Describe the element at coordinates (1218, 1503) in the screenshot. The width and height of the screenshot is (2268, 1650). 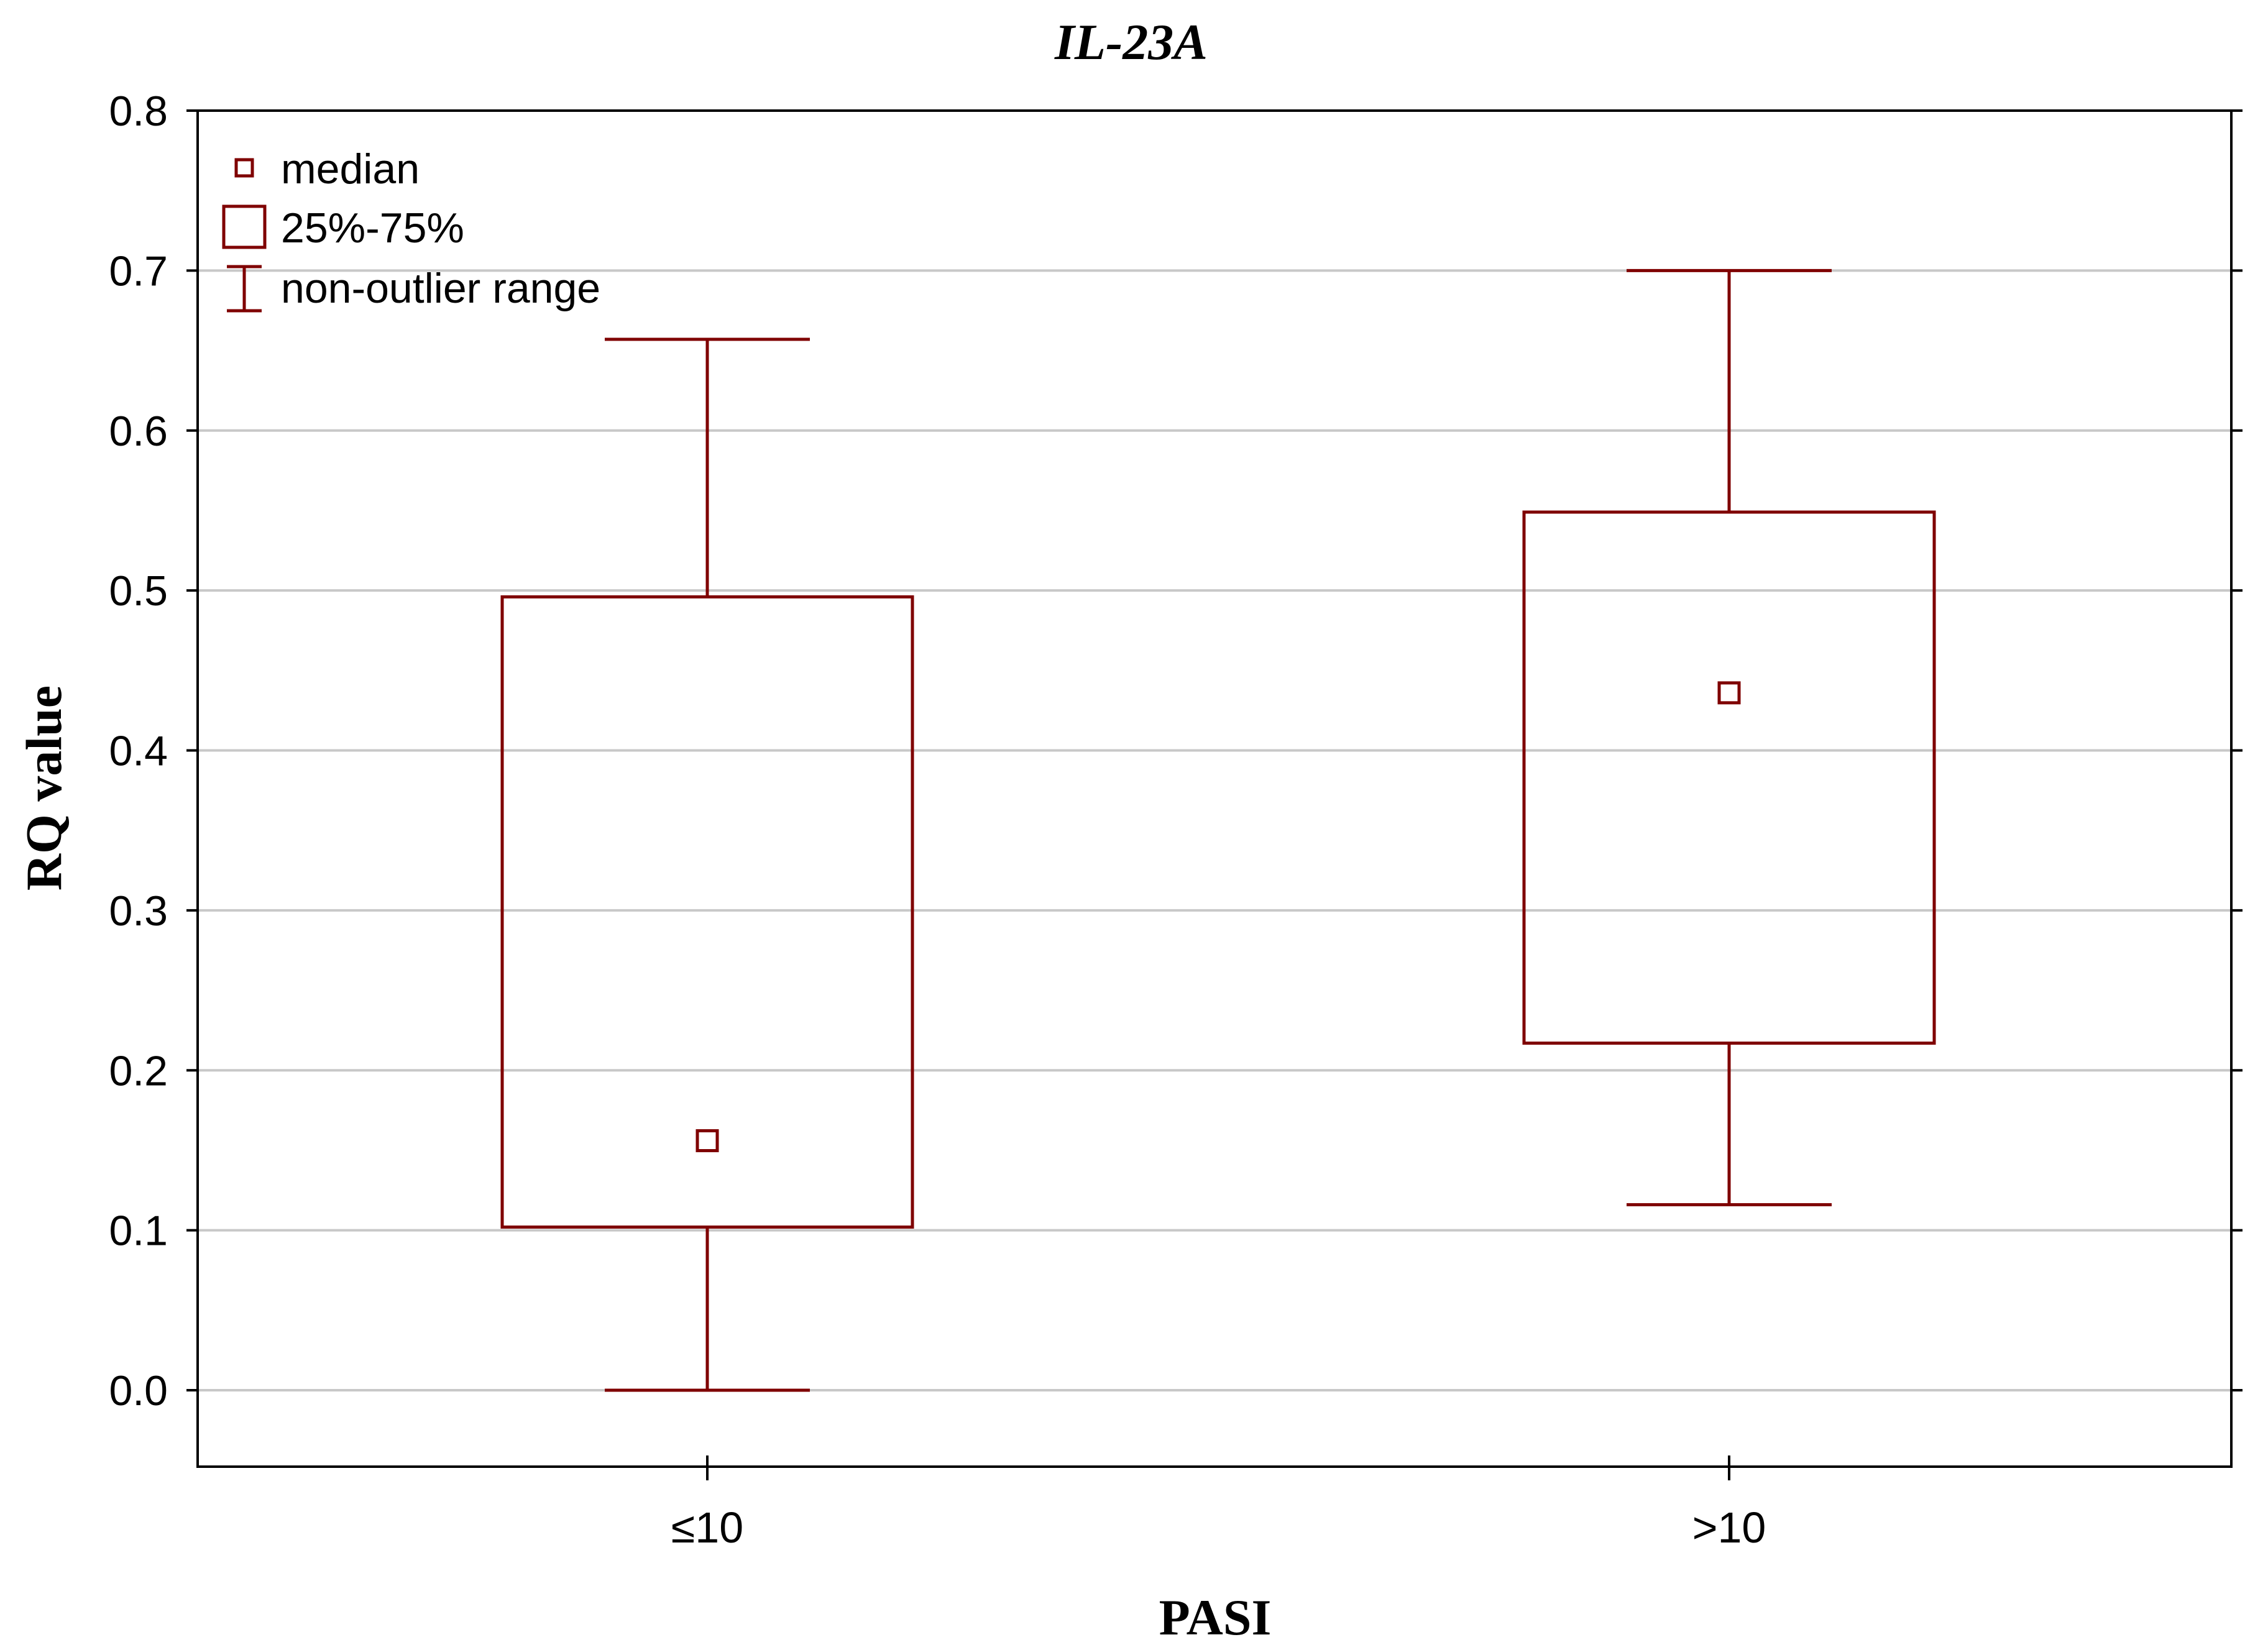
I see `x-axis-ticks: ≤10 >10` at that location.